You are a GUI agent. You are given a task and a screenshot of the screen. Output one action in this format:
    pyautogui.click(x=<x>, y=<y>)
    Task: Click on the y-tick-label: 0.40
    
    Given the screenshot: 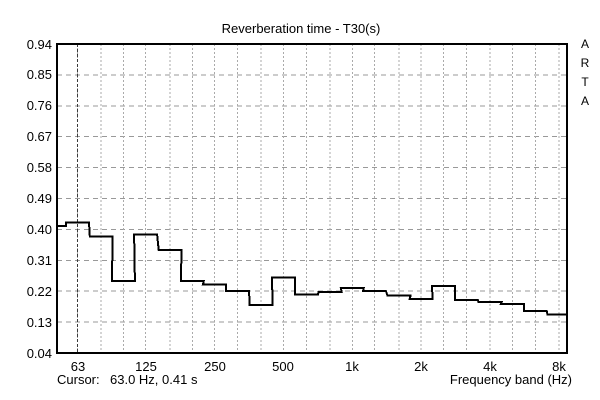 What is the action you would take?
    pyautogui.click(x=39, y=229)
    